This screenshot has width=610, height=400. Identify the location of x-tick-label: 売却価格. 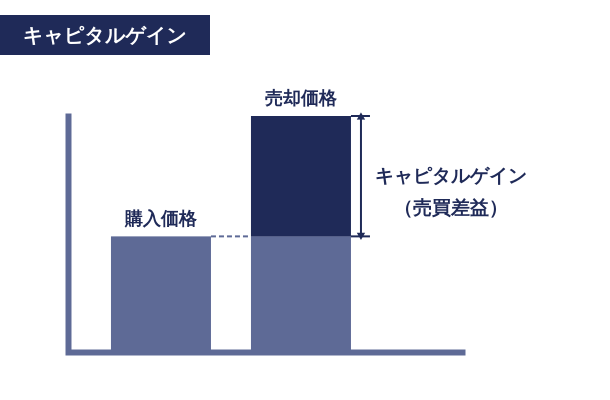
(301, 98).